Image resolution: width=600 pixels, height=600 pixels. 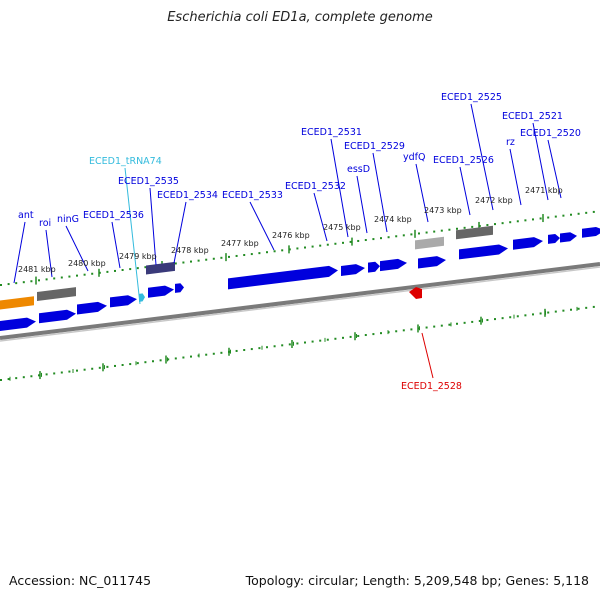 What do you see at coordinates (17, 303) in the screenshot?
I see `feature-orange-box` at bounding box center [17, 303].